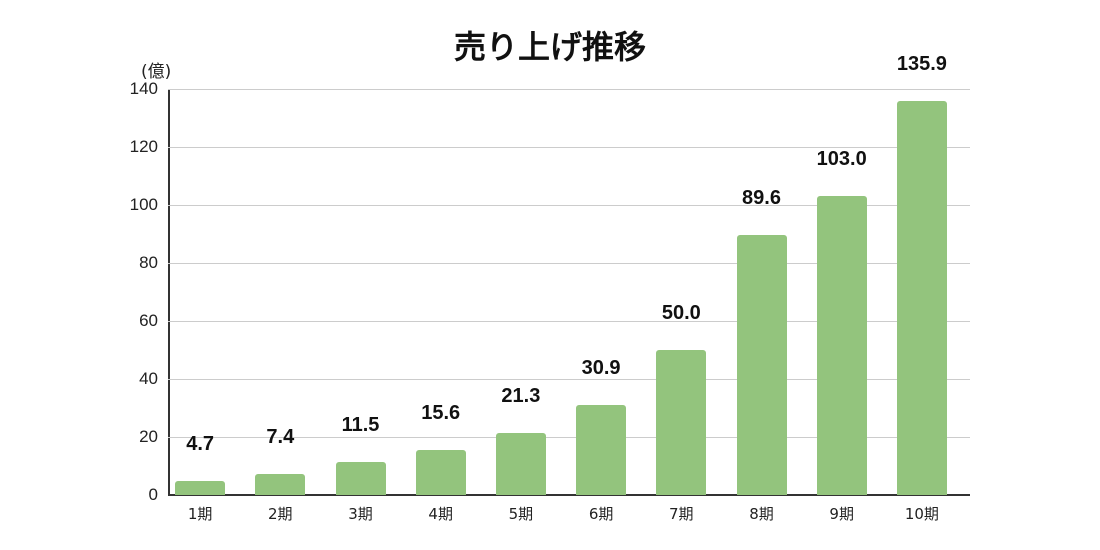 The width and height of the screenshot is (1100, 550). What do you see at coordinates (841, 159) in the screenshot?
I see `bar-value-label: 103.0` at bounding box center [841, 159].